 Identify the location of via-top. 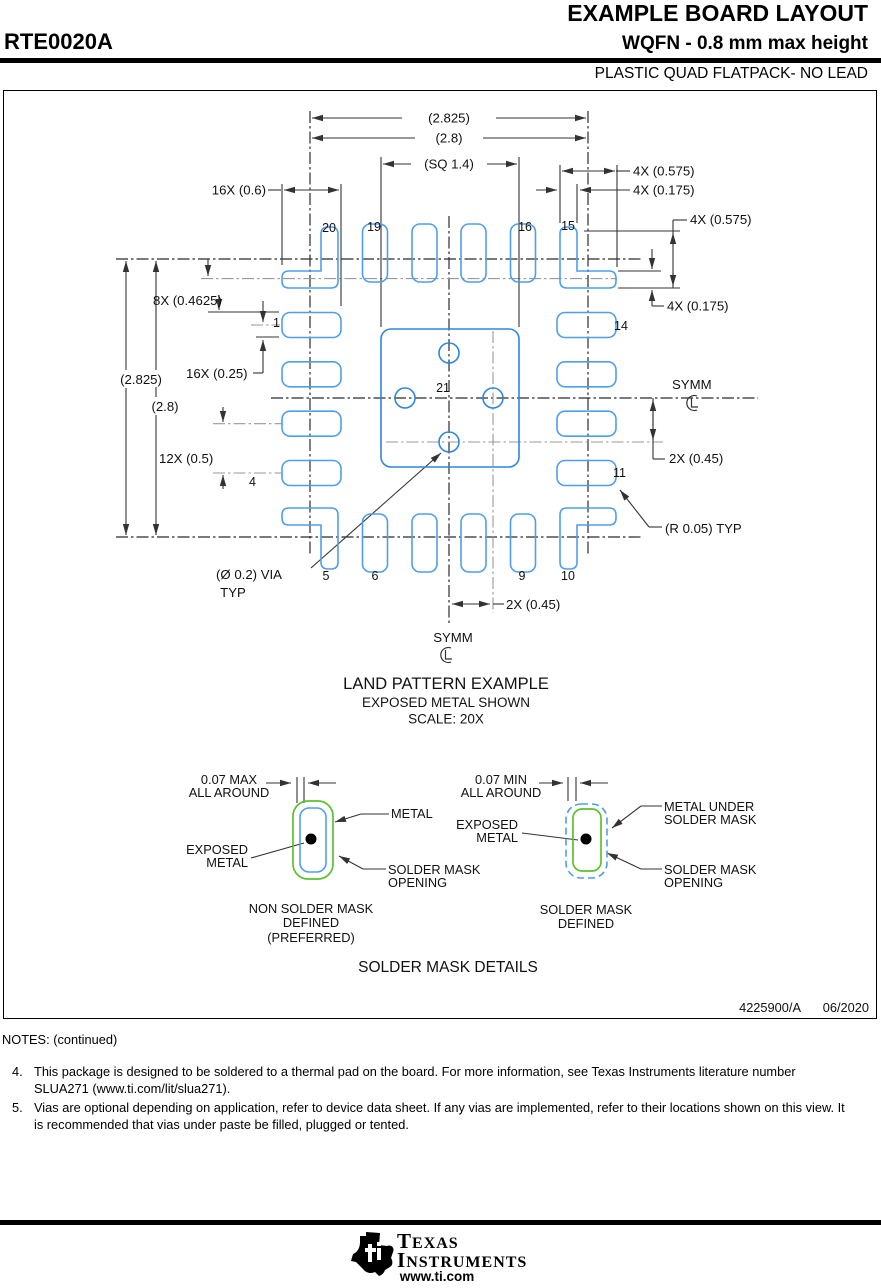
(449, 353).